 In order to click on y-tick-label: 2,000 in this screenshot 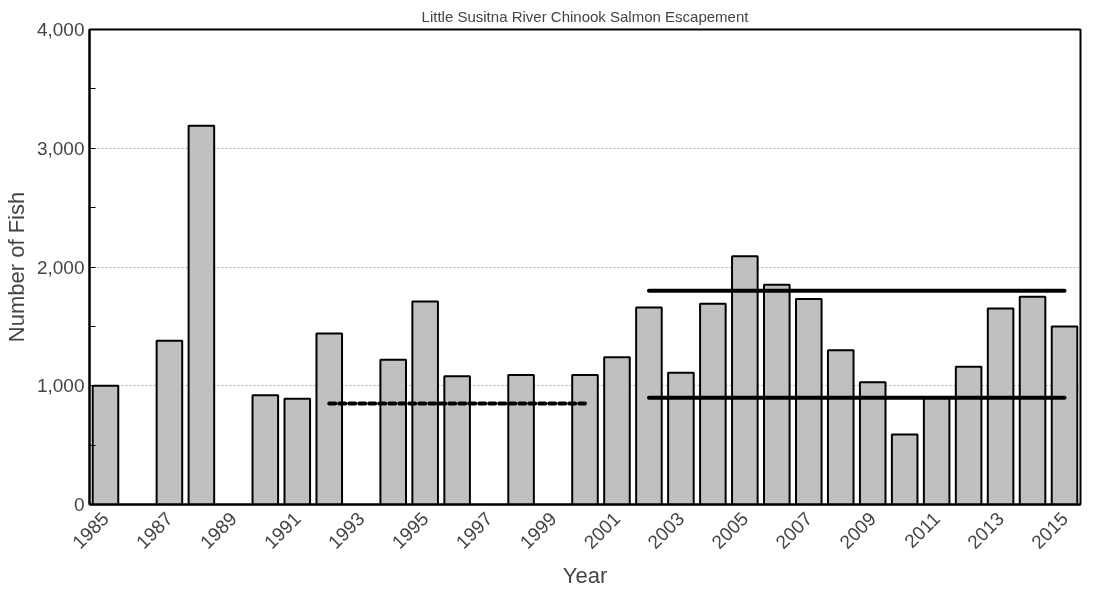, I will do `click(60, 267)`.